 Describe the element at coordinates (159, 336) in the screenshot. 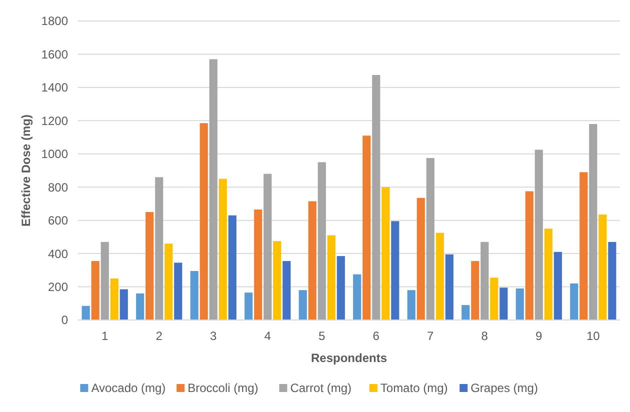

I see `x-tick-label: 2` at that location.